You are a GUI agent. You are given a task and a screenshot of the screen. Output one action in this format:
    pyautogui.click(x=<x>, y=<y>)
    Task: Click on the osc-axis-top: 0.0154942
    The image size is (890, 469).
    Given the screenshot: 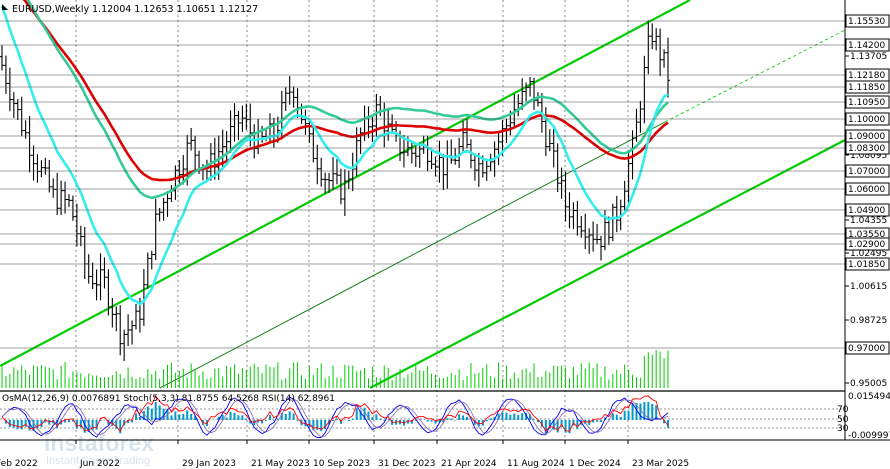 What is the action you would take?
    pyautogui.click(x=869, y=397)
    